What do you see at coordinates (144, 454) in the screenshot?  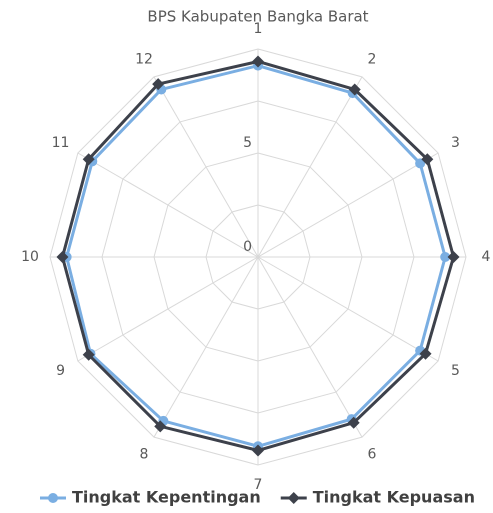 I see `category-label: 8` at bounding box center [144, 454].